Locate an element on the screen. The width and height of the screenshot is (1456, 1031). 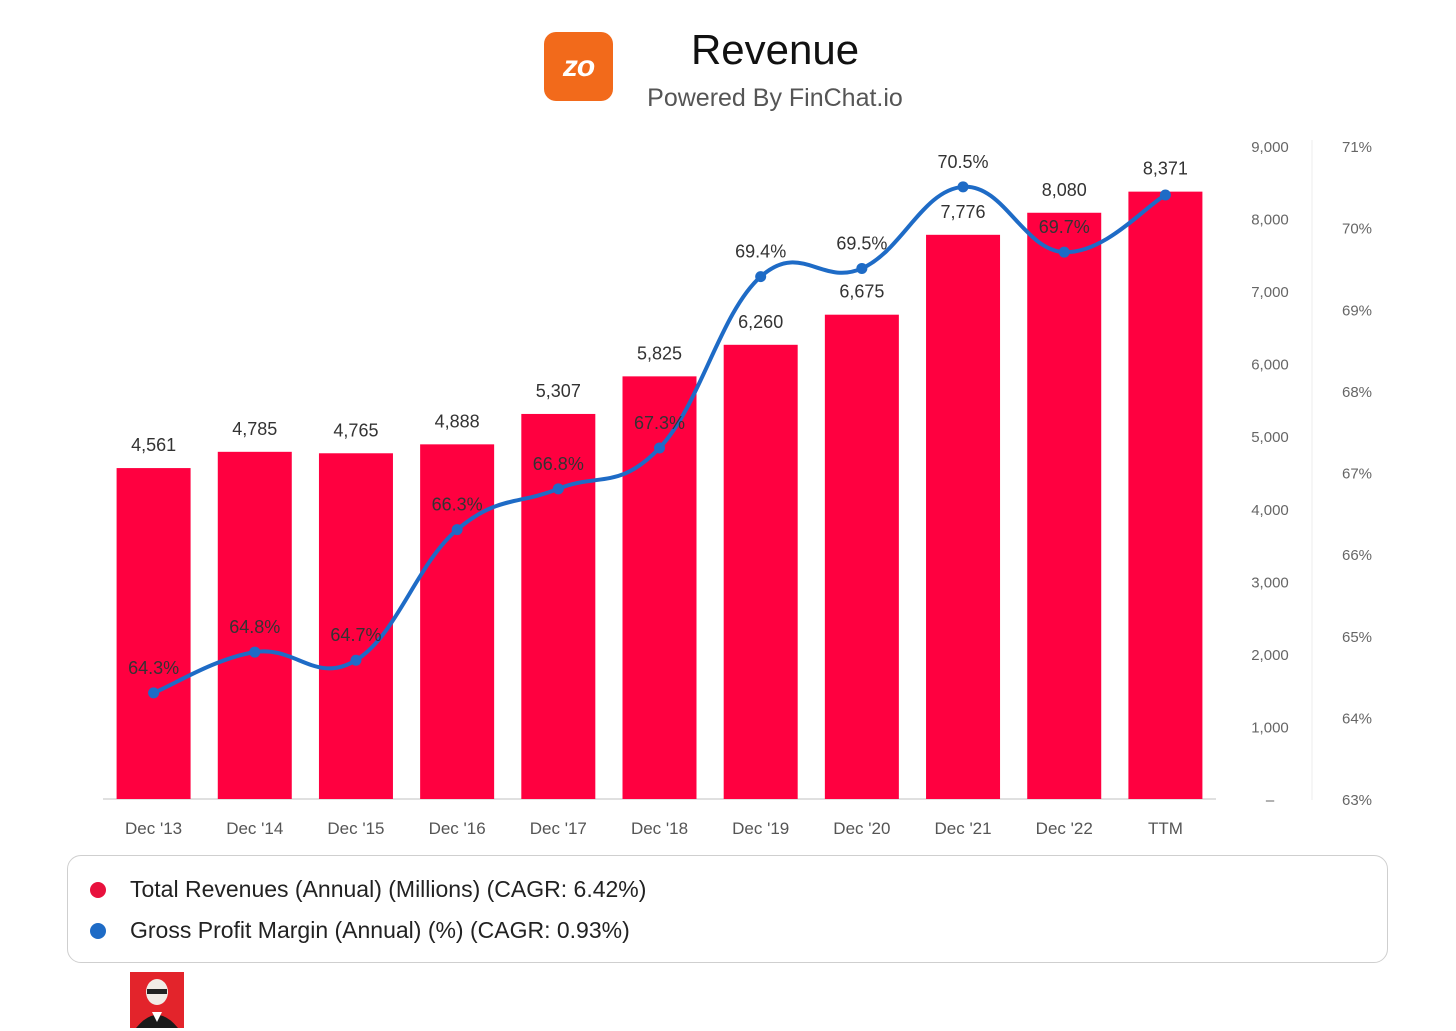
margin-value-label: 66.3% is located at coordinates (457, 505).